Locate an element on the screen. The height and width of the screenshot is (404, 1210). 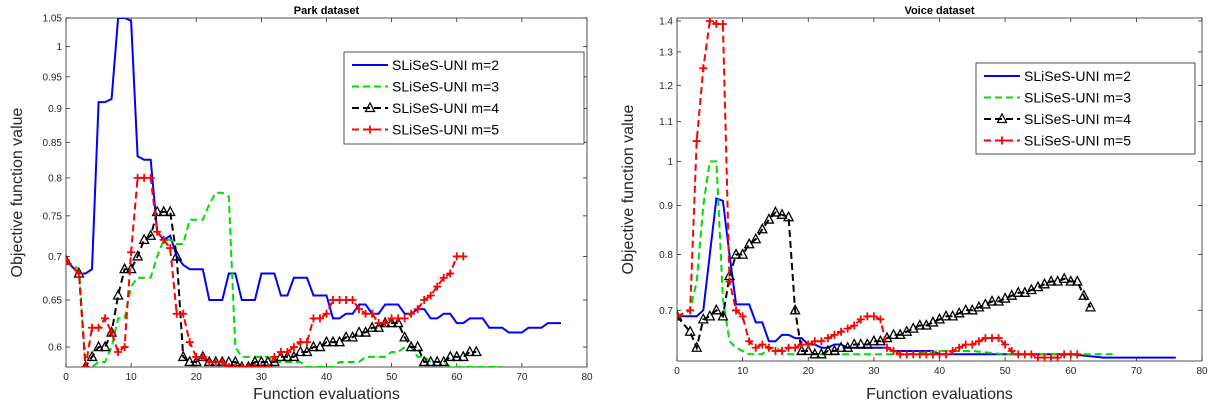
x-tick-label: 50 is located at coordinates (1006, 371).